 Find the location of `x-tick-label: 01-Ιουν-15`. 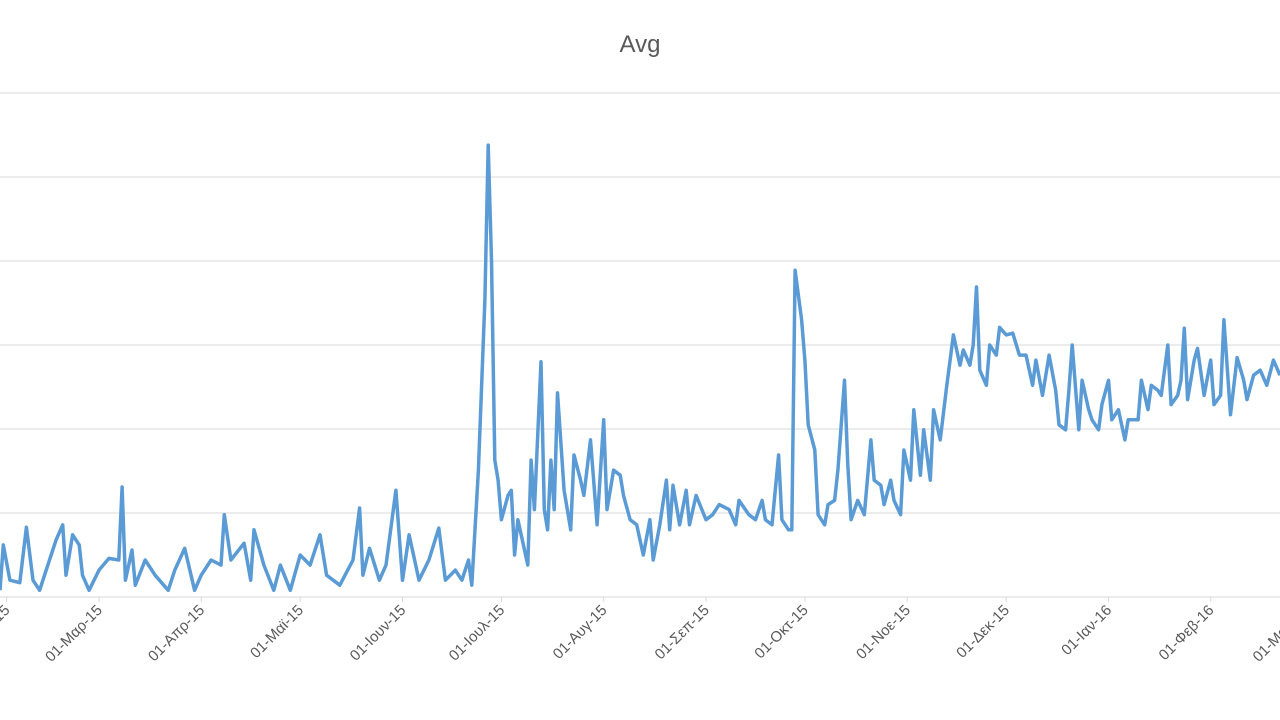

x-tick-label: 01-Ιουν-15 is located at coordinates (378, 633).